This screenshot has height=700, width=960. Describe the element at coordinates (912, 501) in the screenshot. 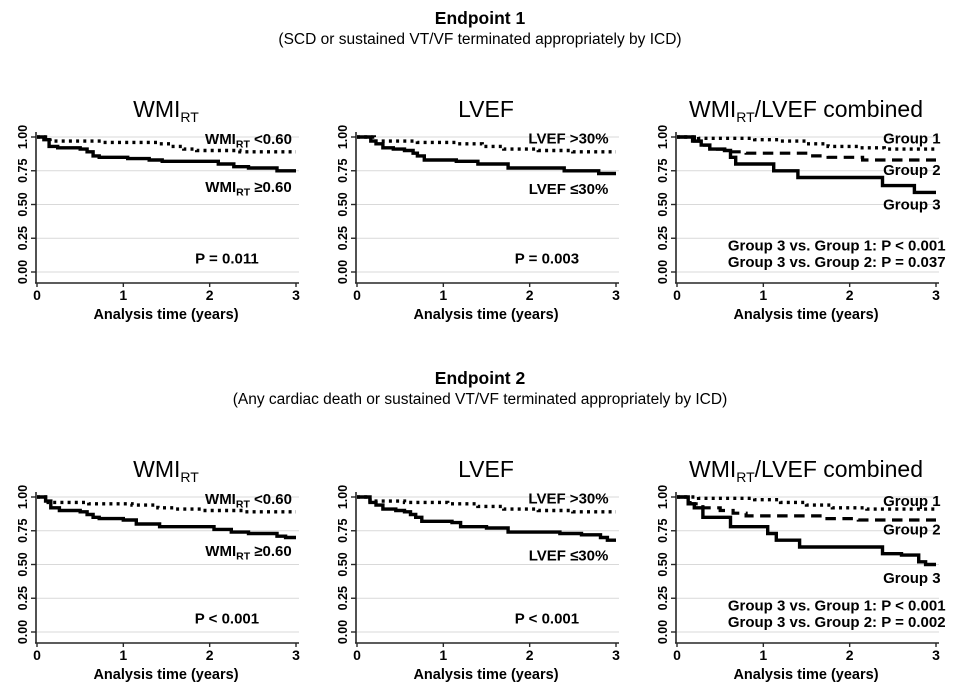

I see `series-label: Group 1` at that location.